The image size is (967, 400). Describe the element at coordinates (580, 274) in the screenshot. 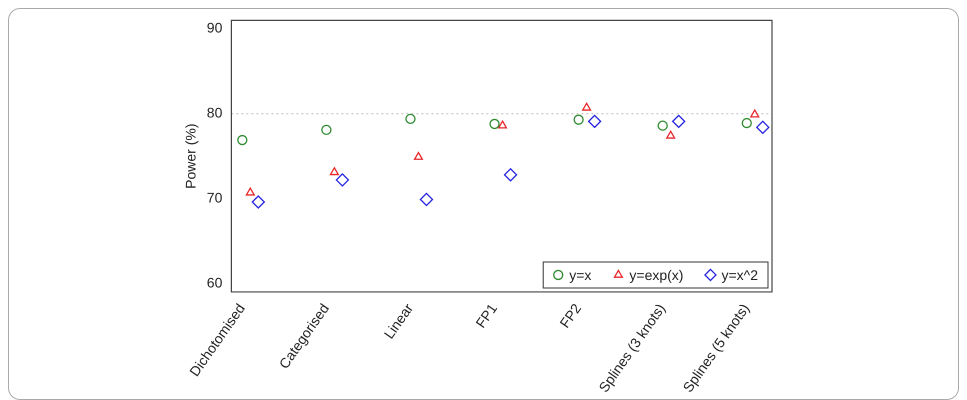

I see `legend-label: y=x` at that location.